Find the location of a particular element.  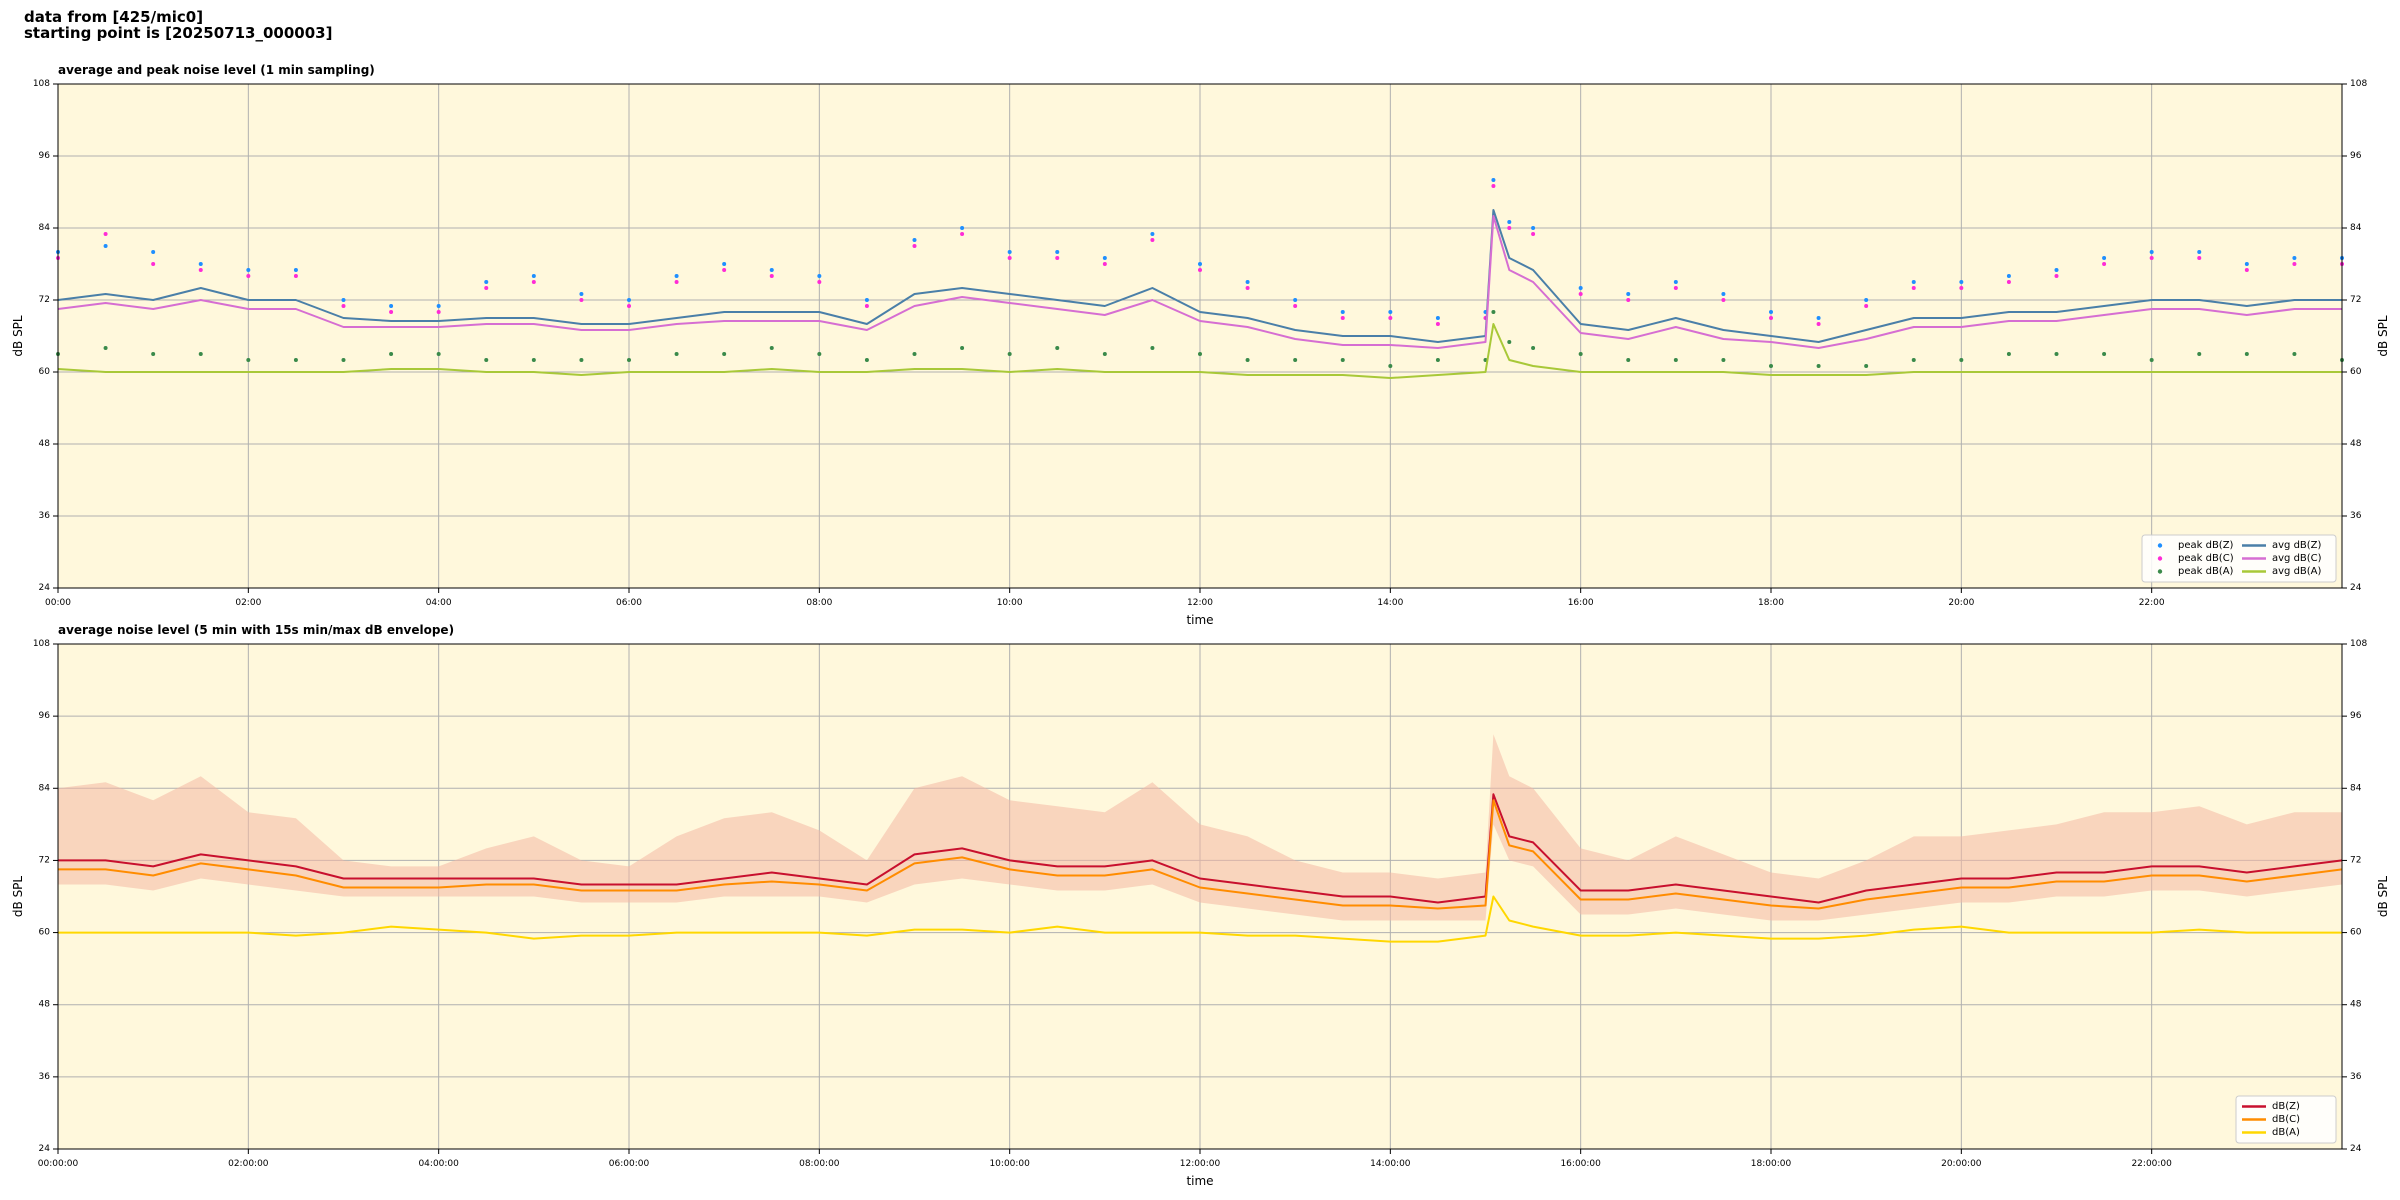

x-tick-label: 12:00 is located at coordinates (1200, 603).